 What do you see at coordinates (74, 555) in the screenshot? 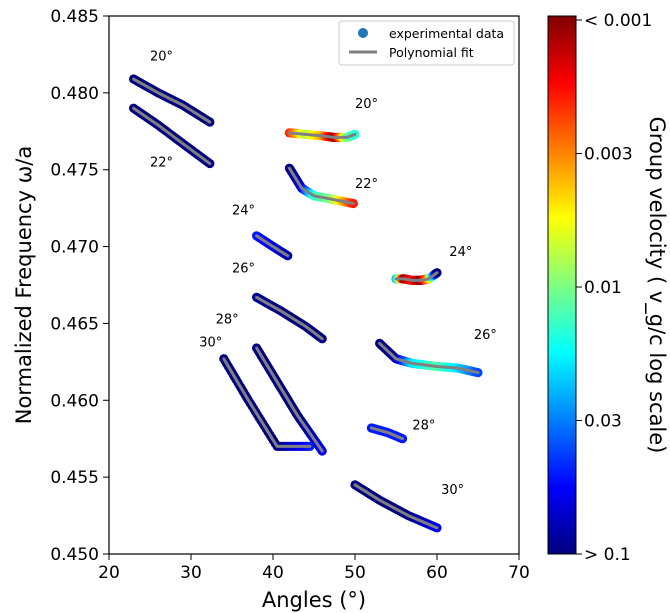
I see `y-tick-label: 0.450` at bounding box center [74, 555].